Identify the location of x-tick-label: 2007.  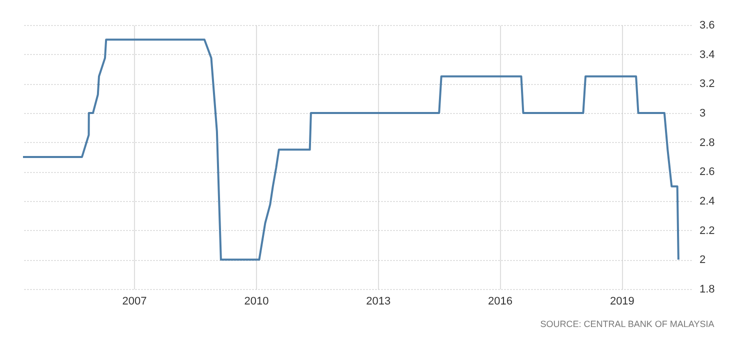
(134, 302).